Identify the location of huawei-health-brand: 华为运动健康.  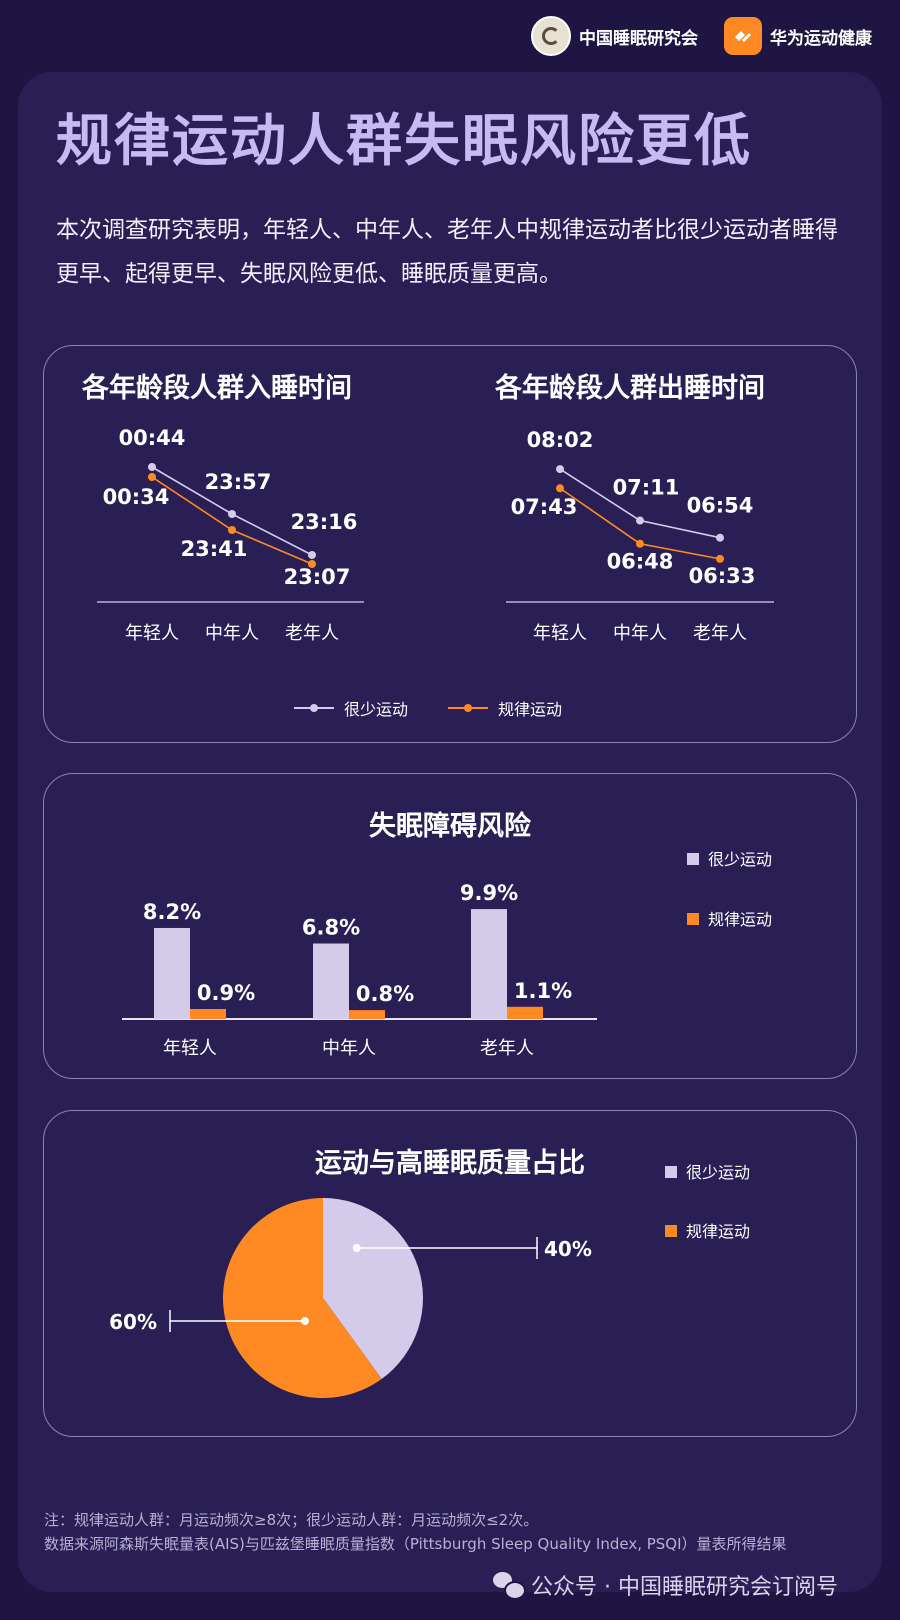
(798, 36).